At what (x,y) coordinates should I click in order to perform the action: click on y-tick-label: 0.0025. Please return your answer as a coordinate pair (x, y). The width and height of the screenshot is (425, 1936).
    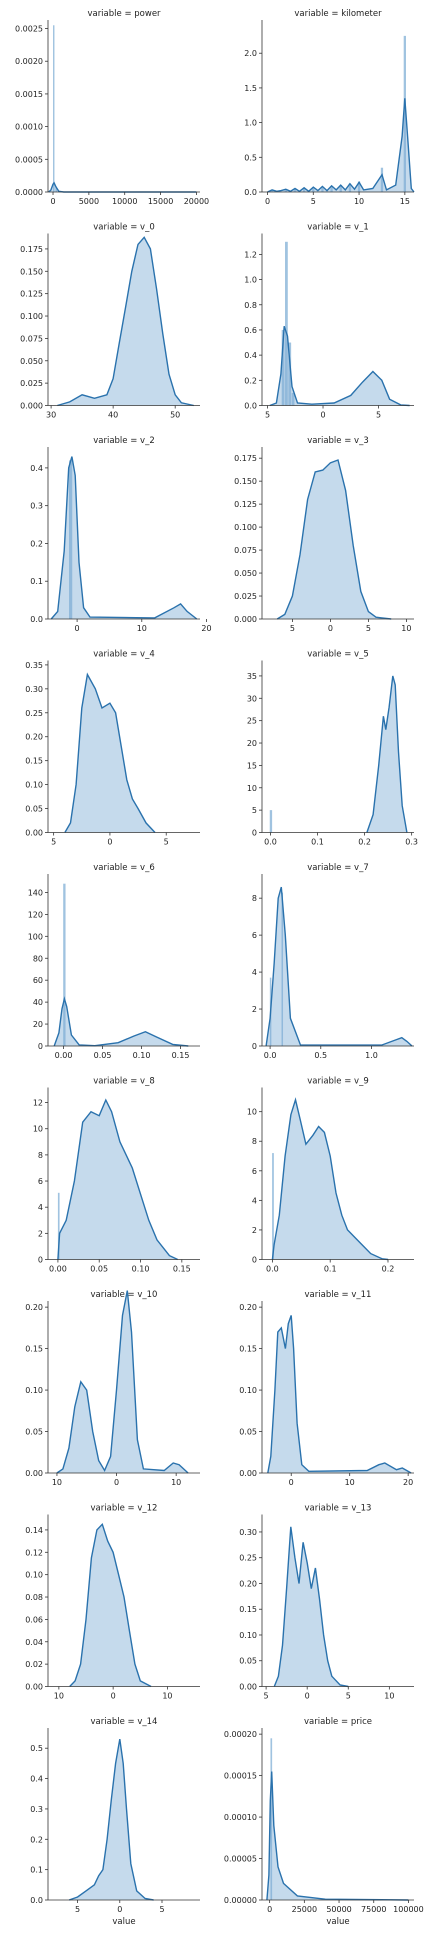
    Looking at the image, I should click on (29, 29).